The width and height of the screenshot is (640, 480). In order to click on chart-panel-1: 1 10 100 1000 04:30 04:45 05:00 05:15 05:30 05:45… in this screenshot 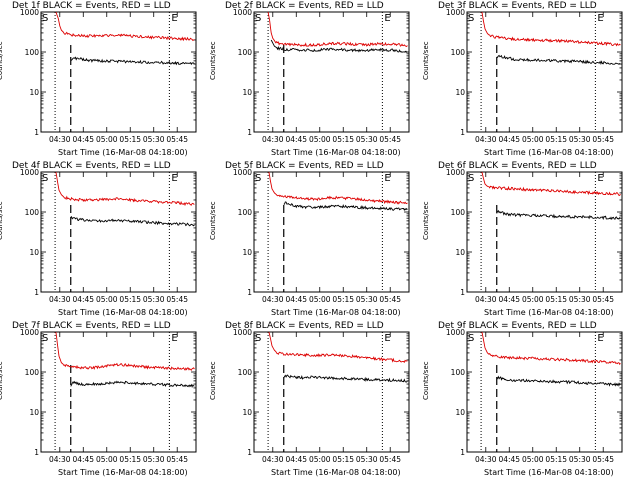, I will do `click(106, 80)`.